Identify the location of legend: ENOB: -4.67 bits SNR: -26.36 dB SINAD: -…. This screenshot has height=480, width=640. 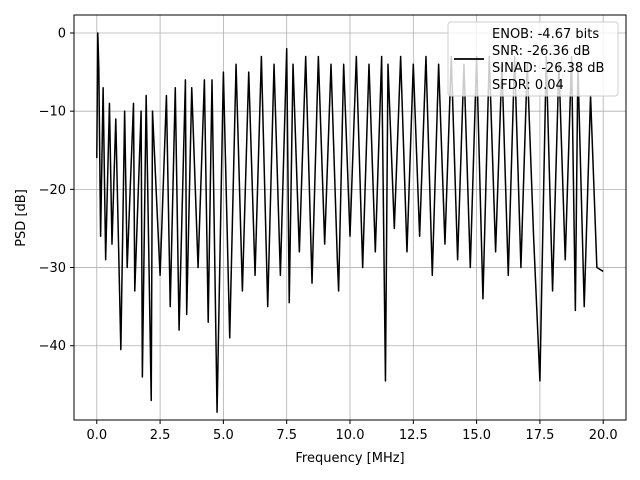
(533, 59).